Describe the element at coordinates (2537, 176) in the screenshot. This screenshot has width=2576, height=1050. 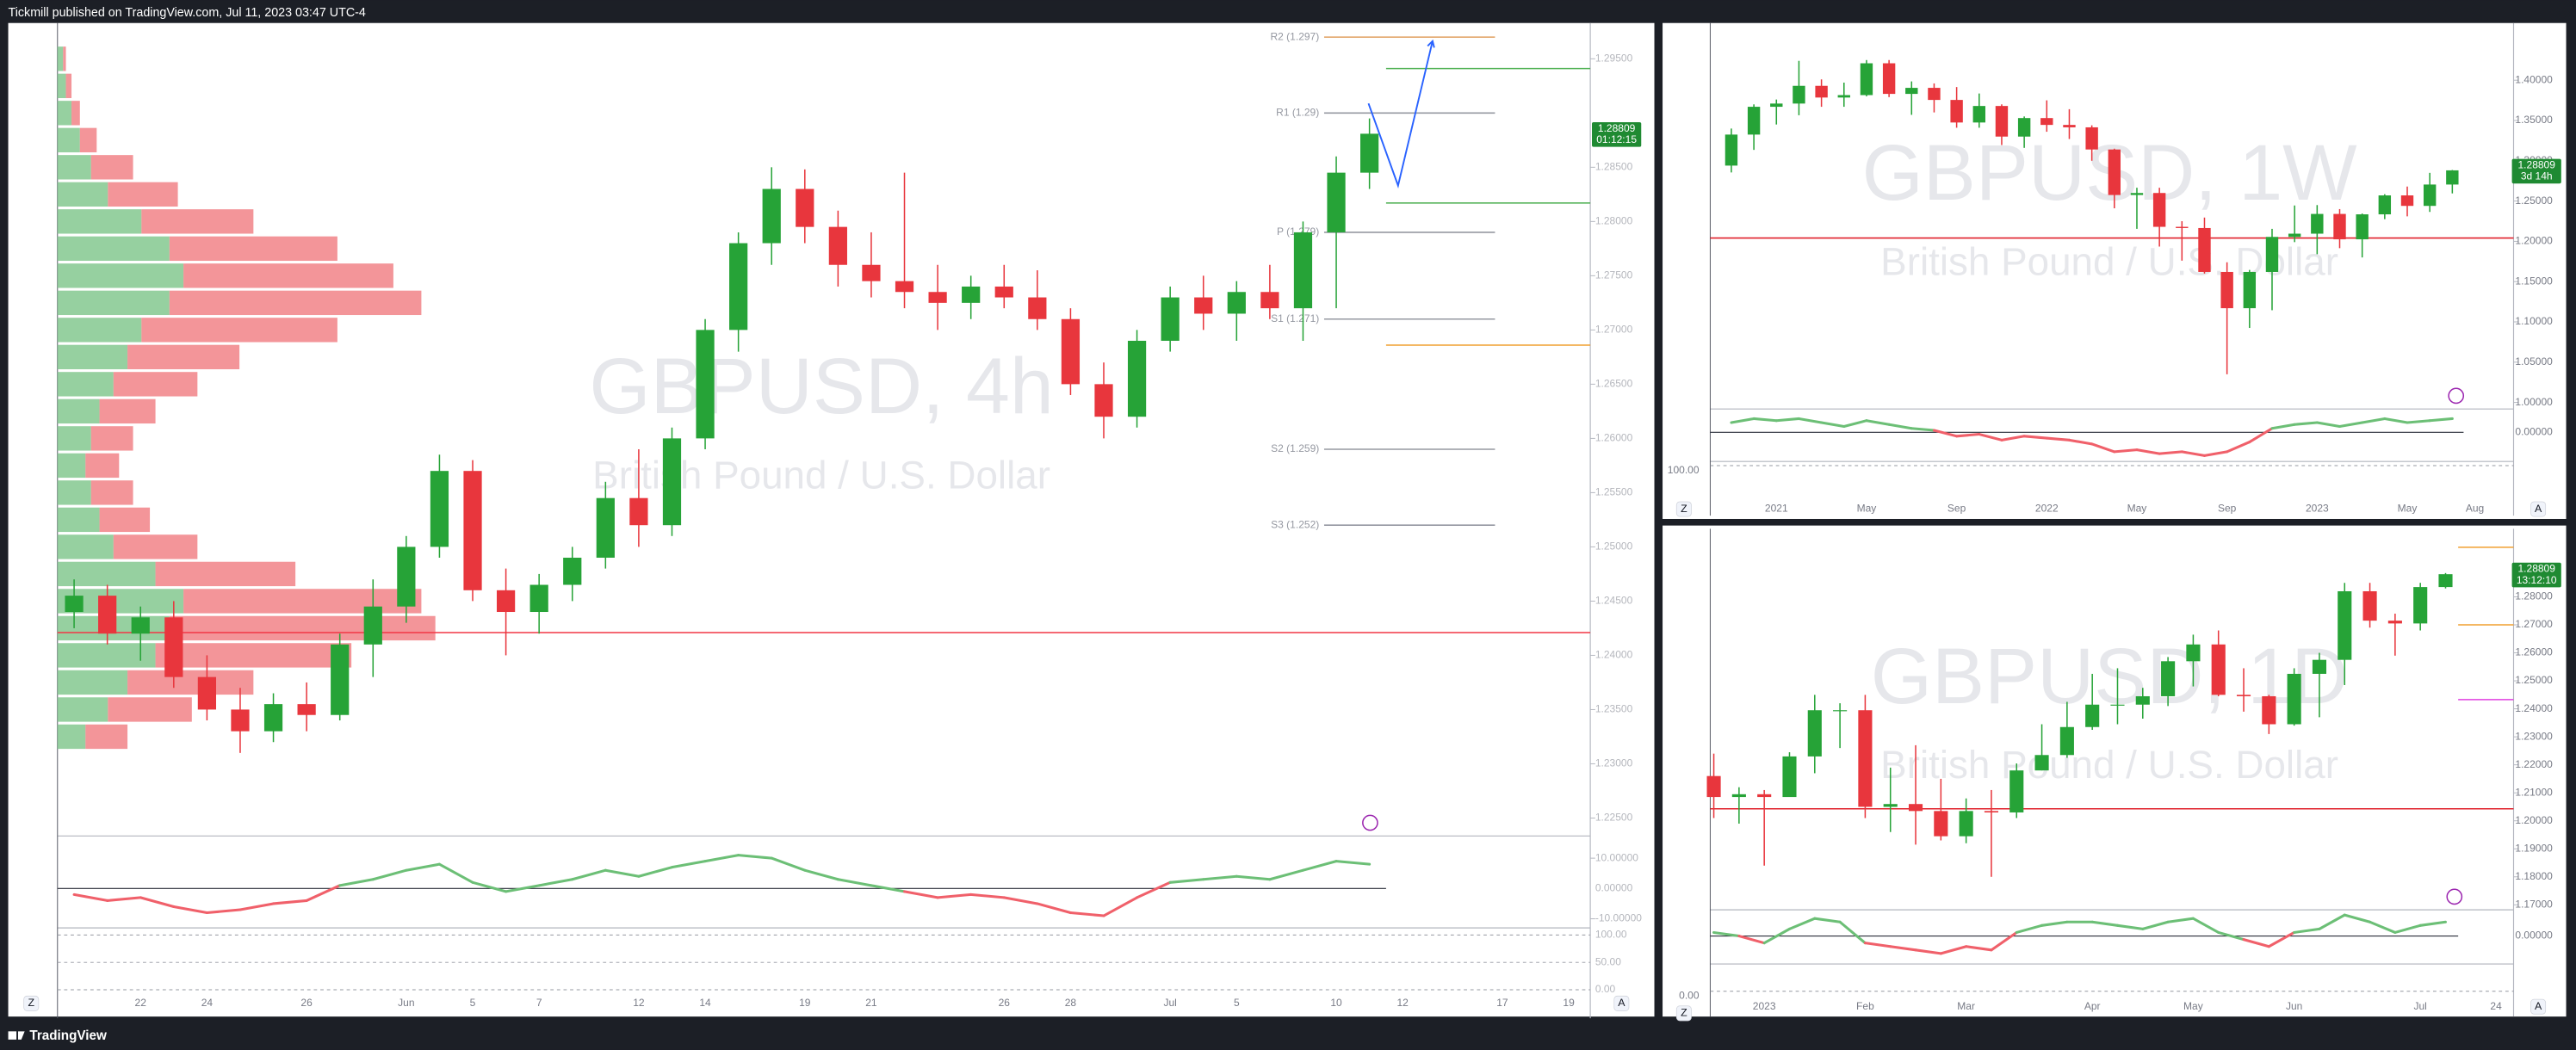
I see `bar-countdown: 3d 14h` at that location.